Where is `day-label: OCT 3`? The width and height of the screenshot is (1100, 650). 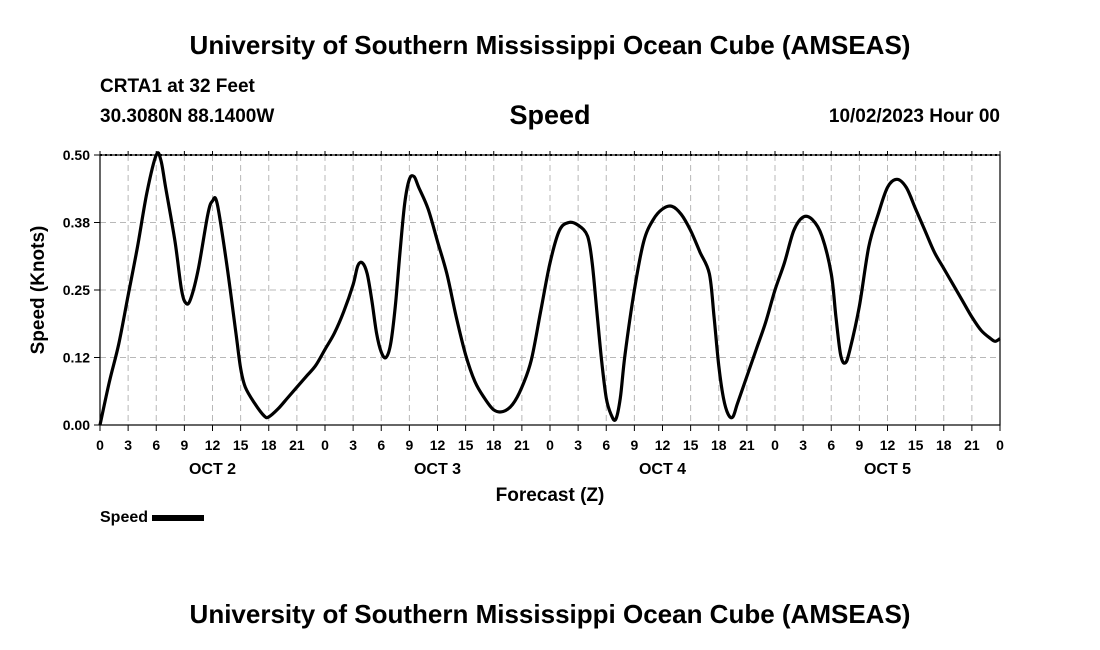 day-label: OCT 3 is located at coordinates (437, 469).